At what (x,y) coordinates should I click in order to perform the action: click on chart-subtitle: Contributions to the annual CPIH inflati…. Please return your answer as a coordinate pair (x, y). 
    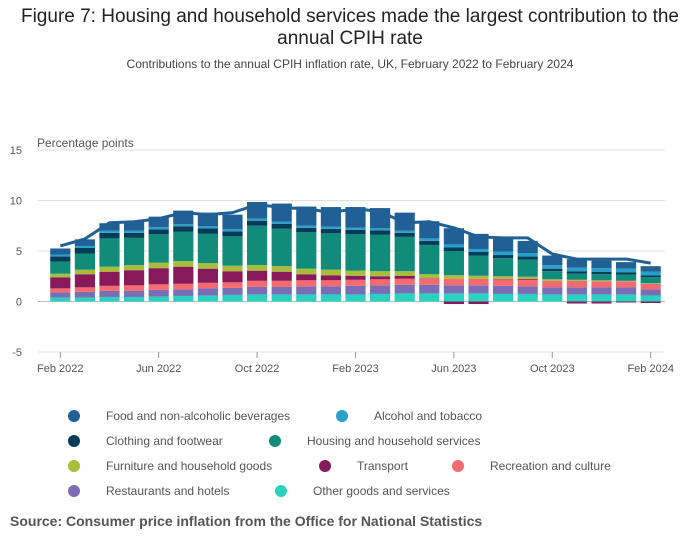
    Looking at the image, I should click on (350, 64).